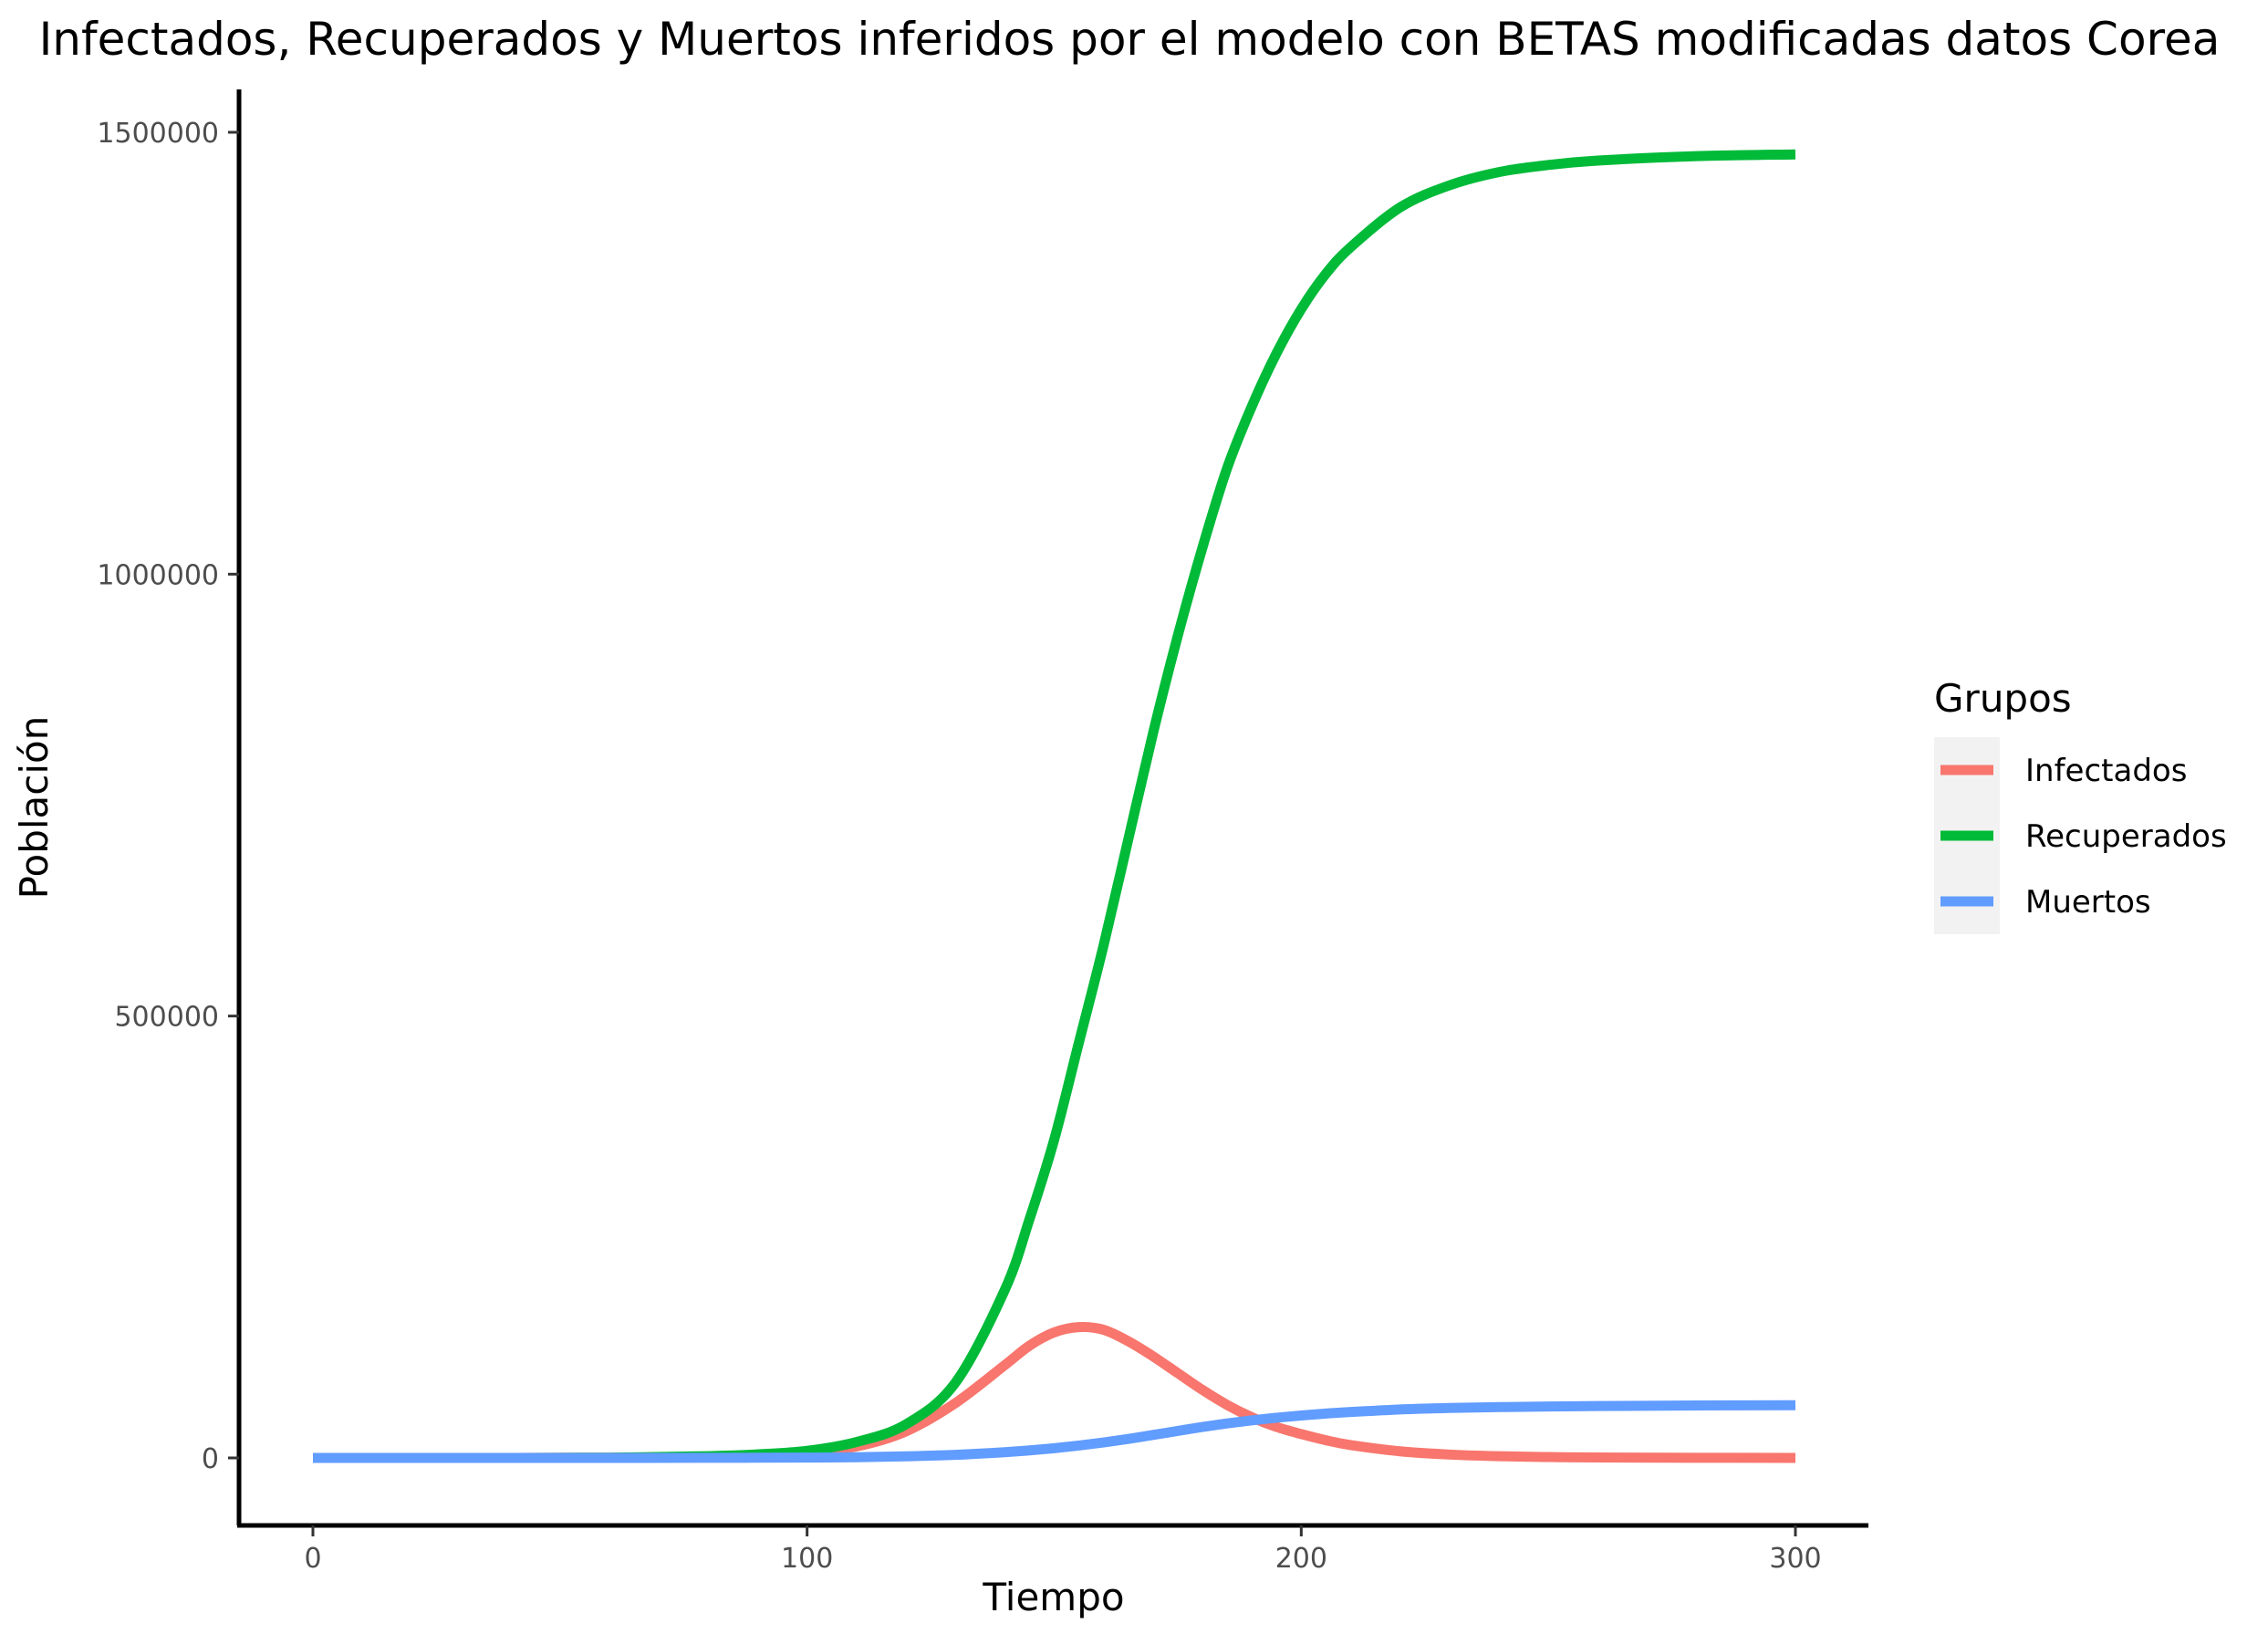 This screenshot has width=2268, height=1634. What do you see at coordinates (807, 1559) in the screenshot?
I see `x-tick-label: 100` at bounding box center [807, 1559].